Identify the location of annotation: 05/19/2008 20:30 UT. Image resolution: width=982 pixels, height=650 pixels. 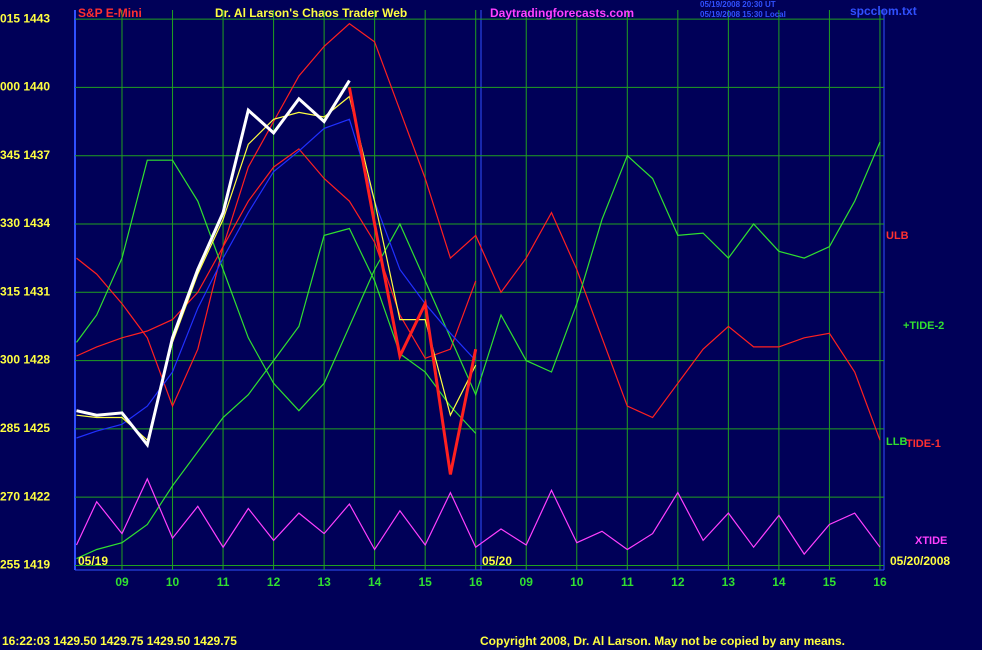
(738, 4).